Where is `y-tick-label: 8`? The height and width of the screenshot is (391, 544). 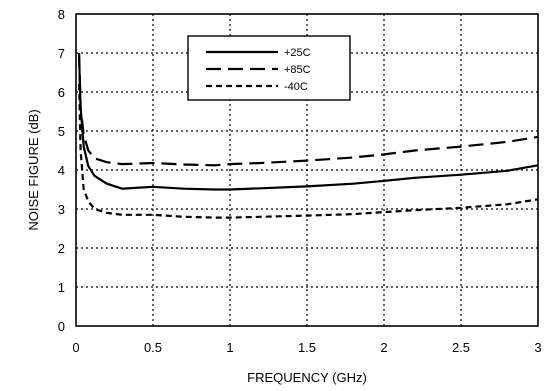
y-tick-label: 8 is located at coordinates (61, 14).